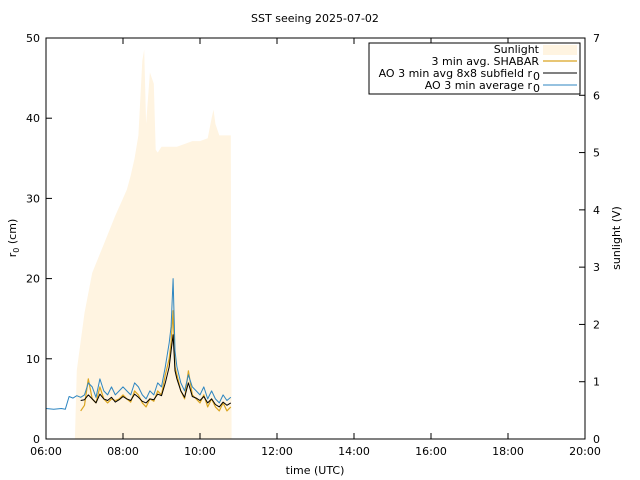  What do you see at coordinates (33, 198) in the screenshot?
I see `y-tick-label: 30` at bounding box center [33, 198].